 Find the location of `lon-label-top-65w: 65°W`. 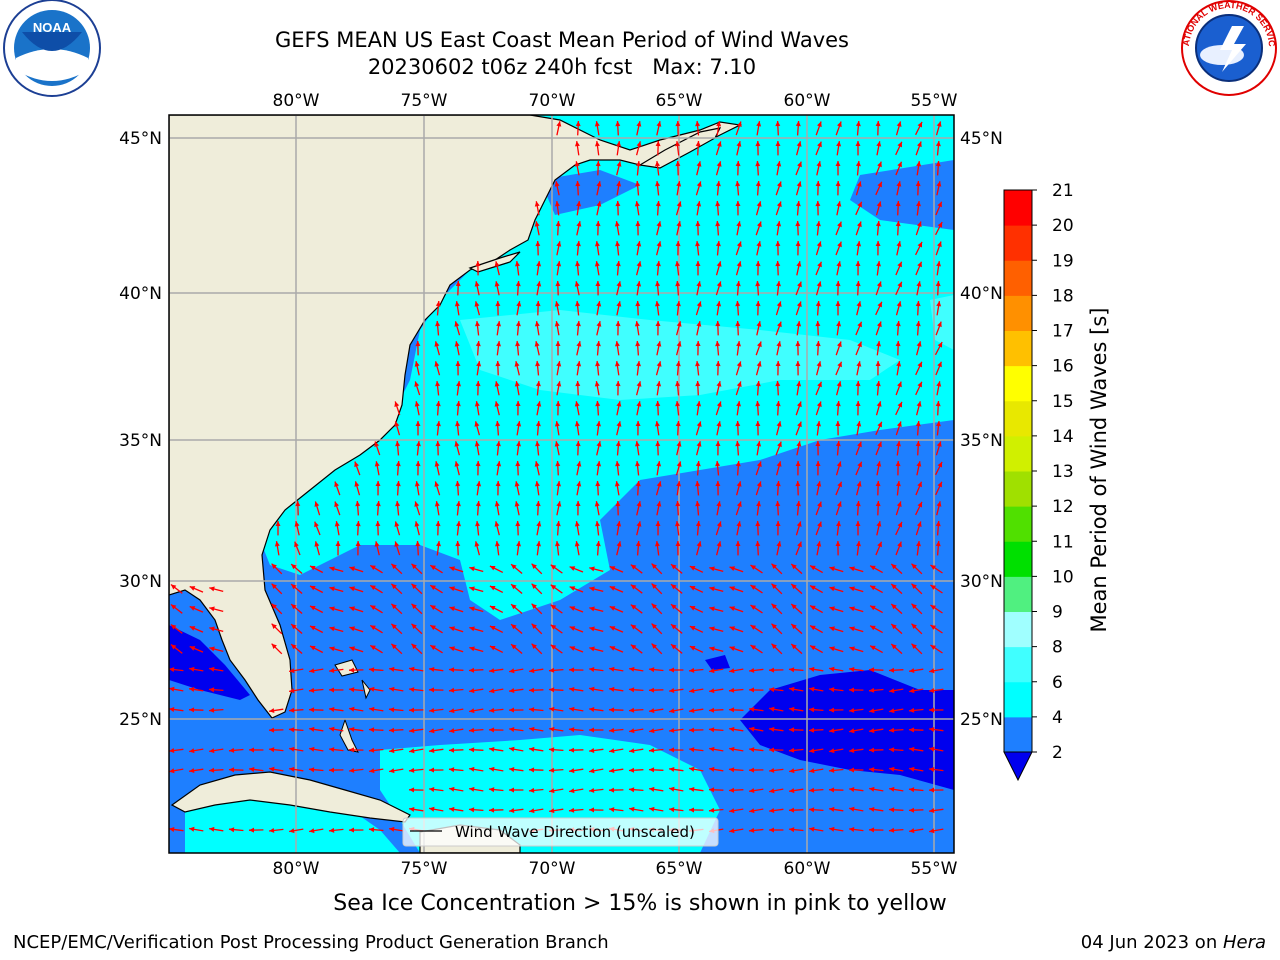

lon-label-top-65w: 65°W is located at coordinates (679, 101).